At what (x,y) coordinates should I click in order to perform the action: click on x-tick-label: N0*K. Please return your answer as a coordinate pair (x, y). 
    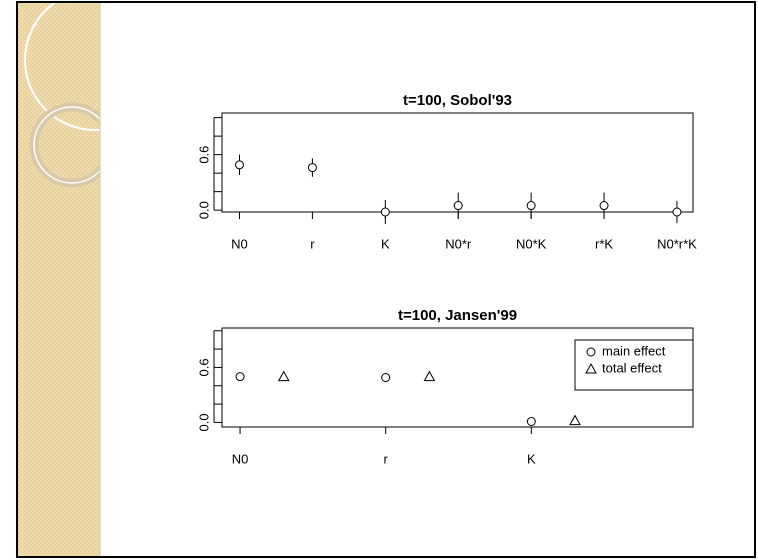
    Looking at the image, I should click on (531, 243).